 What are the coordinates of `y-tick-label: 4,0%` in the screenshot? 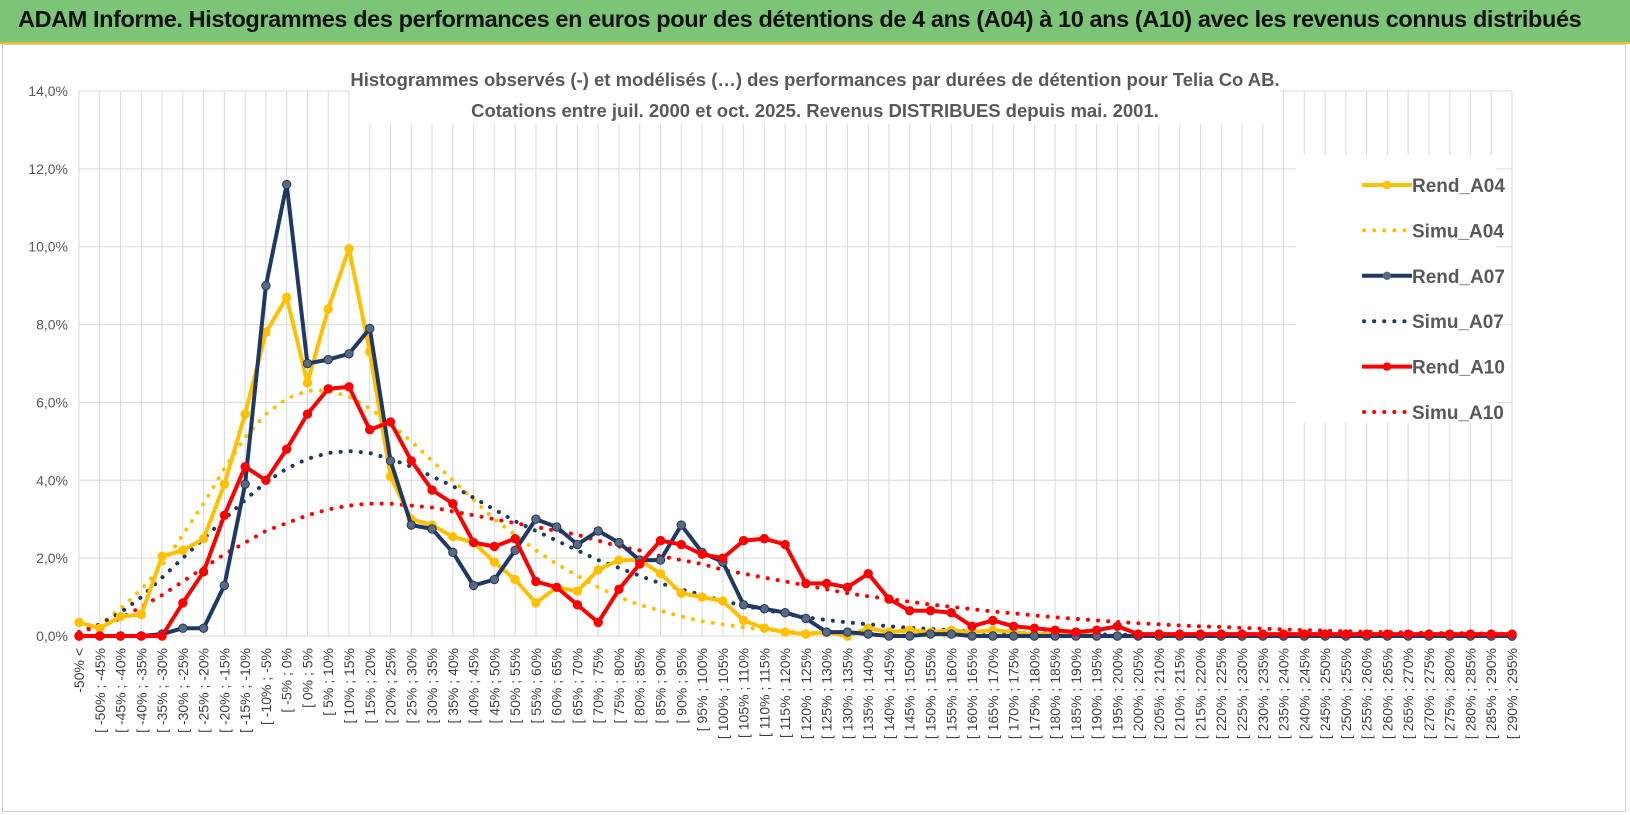 It's located at (52, 480).